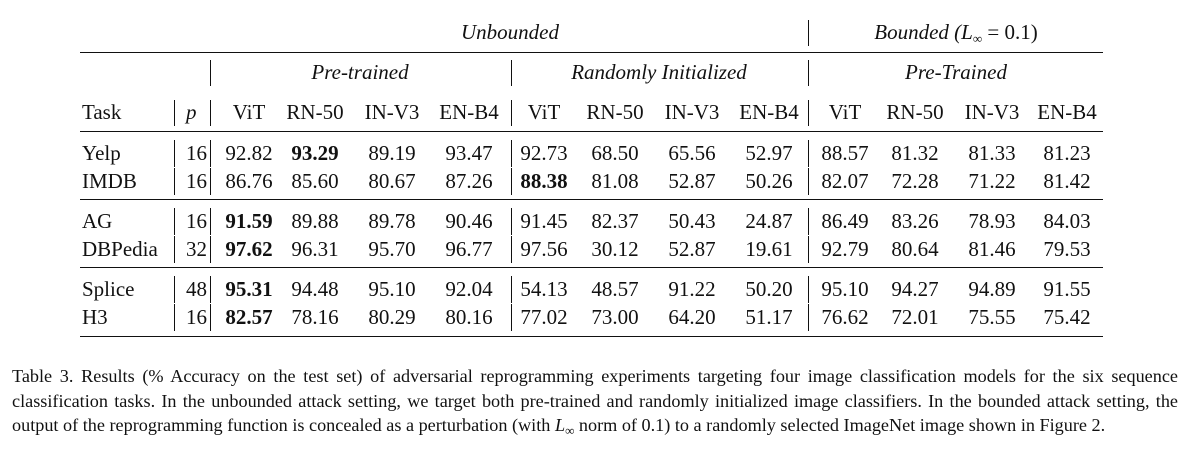  What do you see at coordinates (108, 289) in the screenshot?
I see `row-task: Splice` at bounding box center [108, 289].